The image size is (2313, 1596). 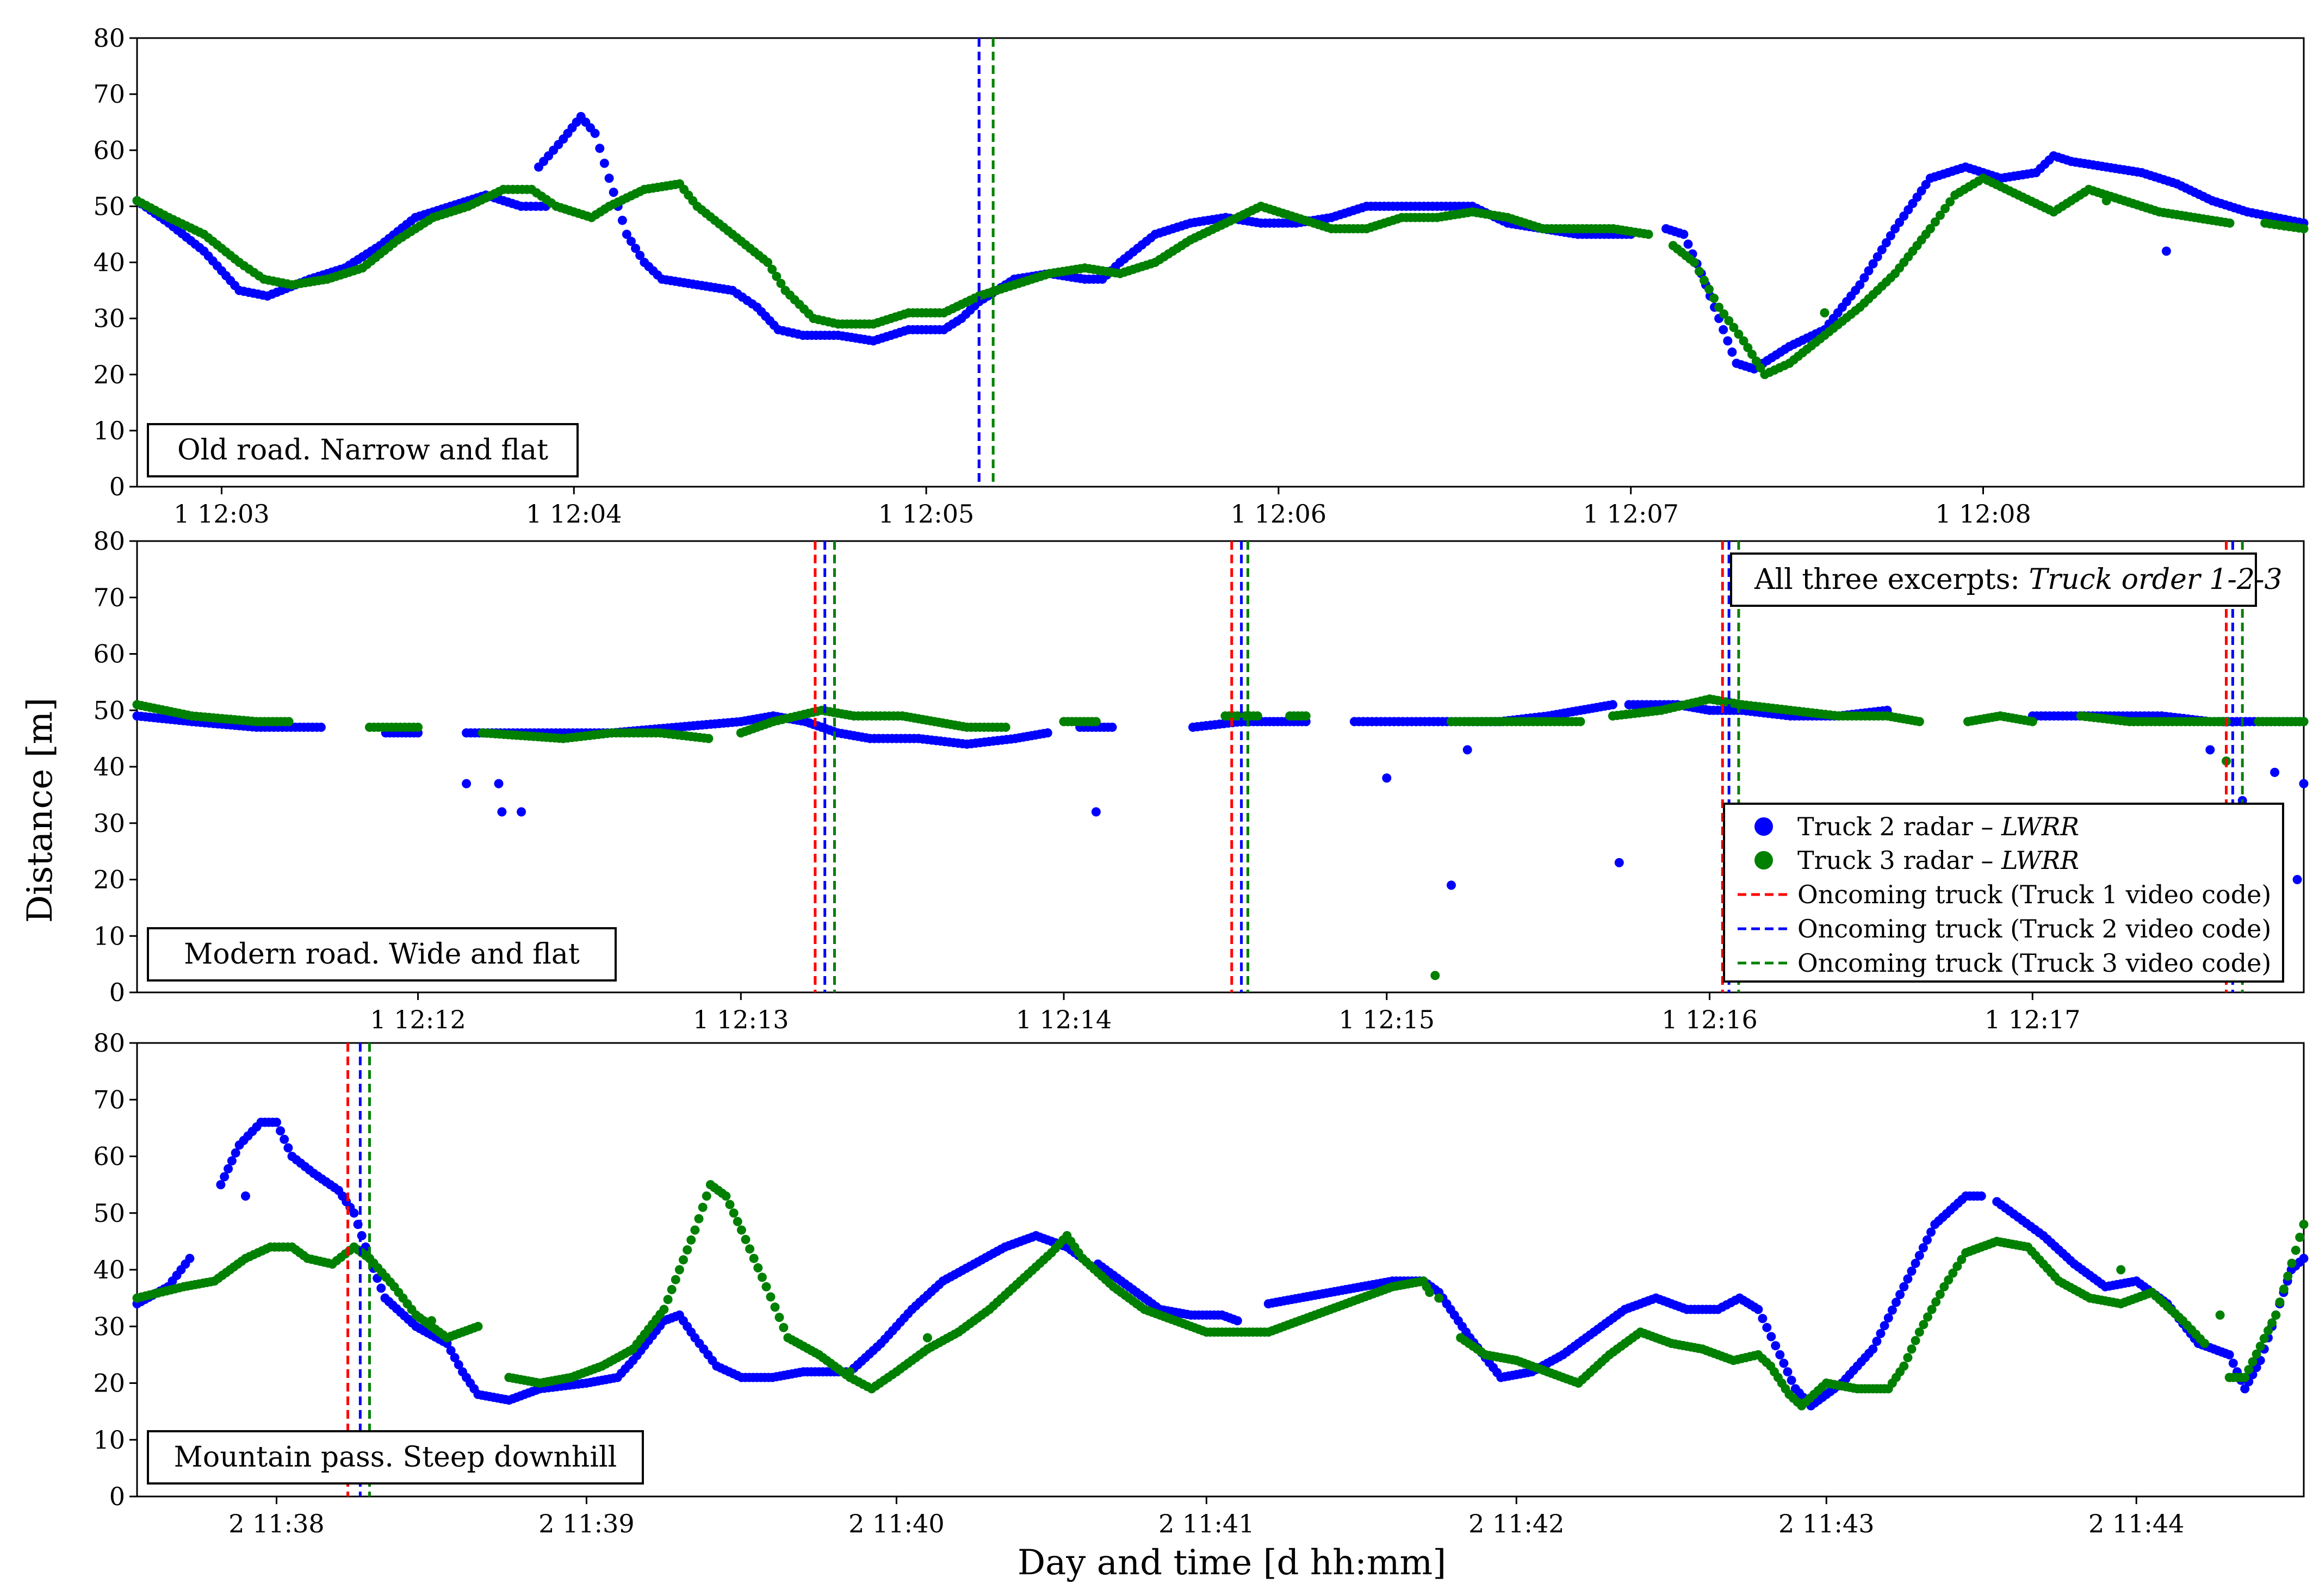 I want to click on x-tick-label: 2 11:41, so click(x=1206, y=1524).